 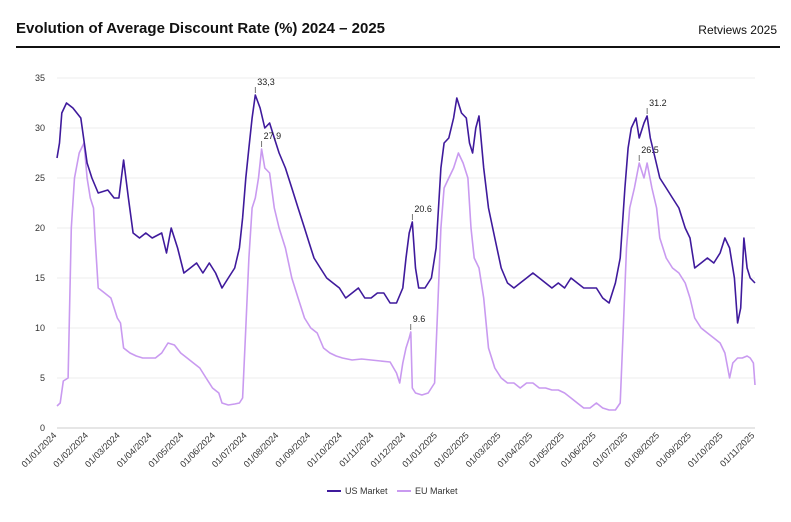 What do you see at coordinates (658, 103) in the screenshot?
I see `data-label: 31.2` at bounding box center [658, 103].